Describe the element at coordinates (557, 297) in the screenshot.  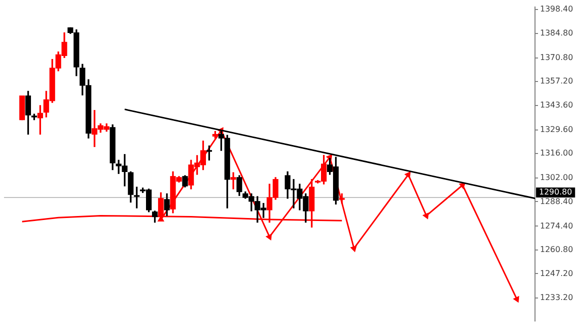
I see `y-tick-label: 1233.20` at that location.